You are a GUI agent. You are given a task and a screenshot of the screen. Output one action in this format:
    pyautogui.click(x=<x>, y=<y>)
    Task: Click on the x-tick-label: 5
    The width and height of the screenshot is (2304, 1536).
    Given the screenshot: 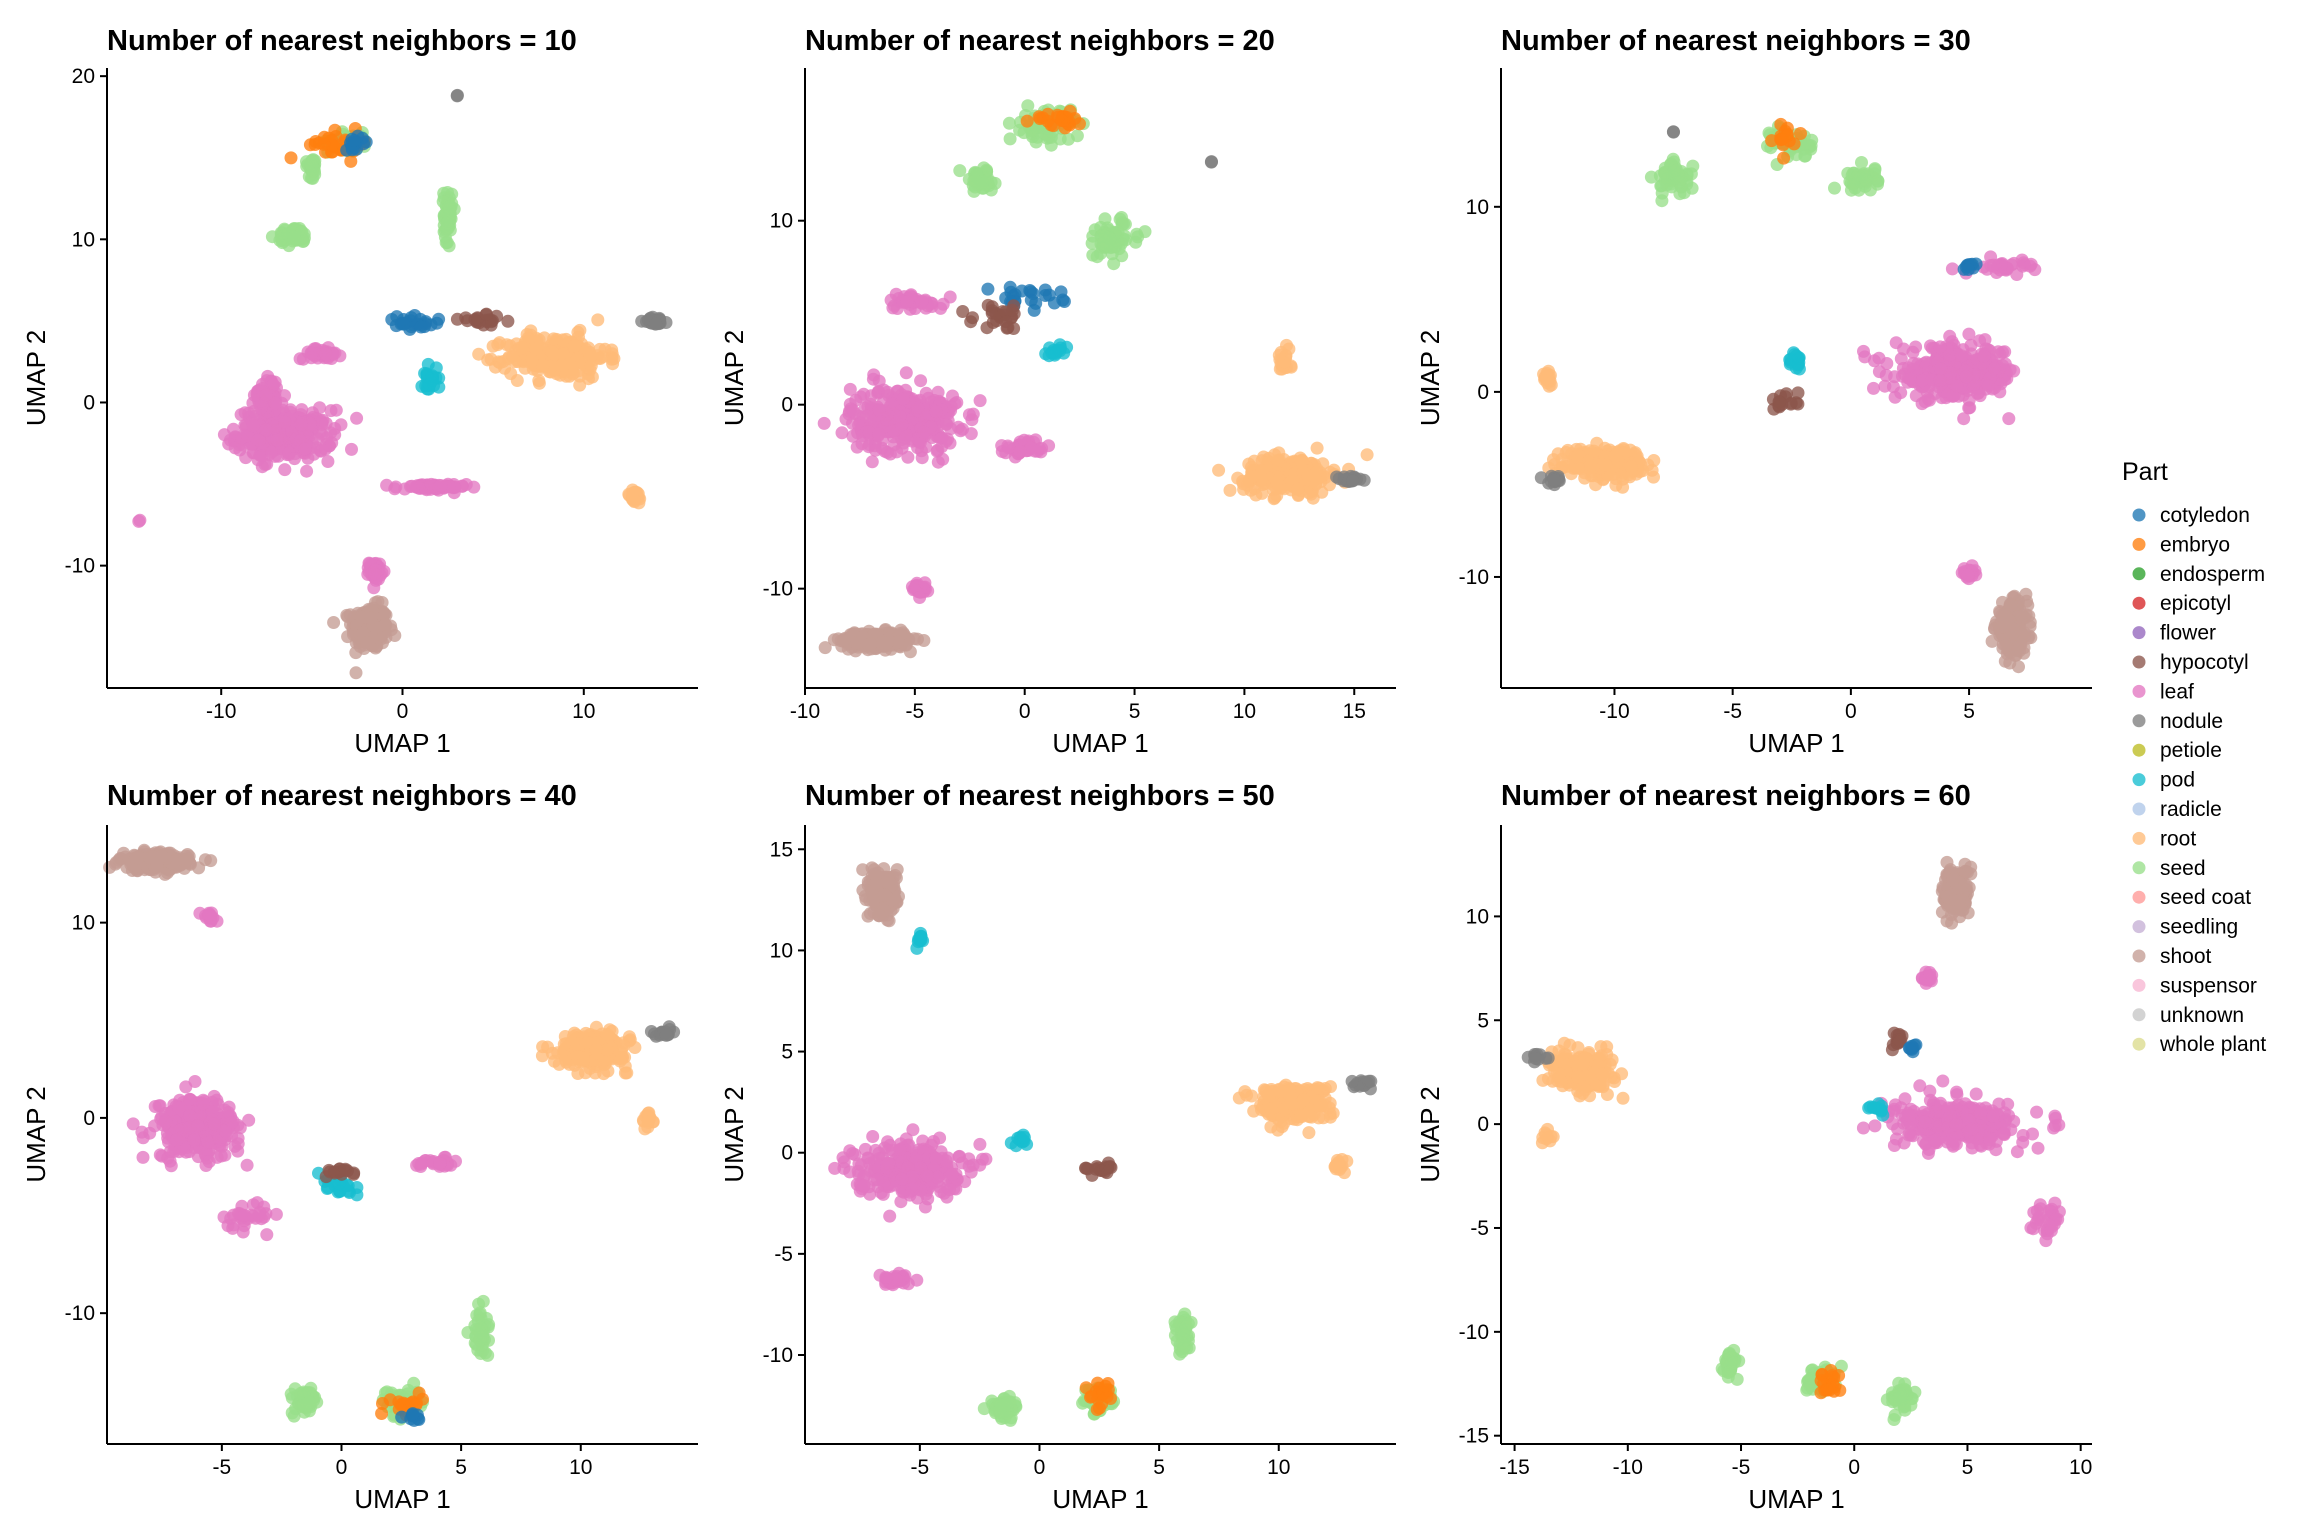 What is the action you would take?
    pyautogui.click(x=1135, y=711)
    